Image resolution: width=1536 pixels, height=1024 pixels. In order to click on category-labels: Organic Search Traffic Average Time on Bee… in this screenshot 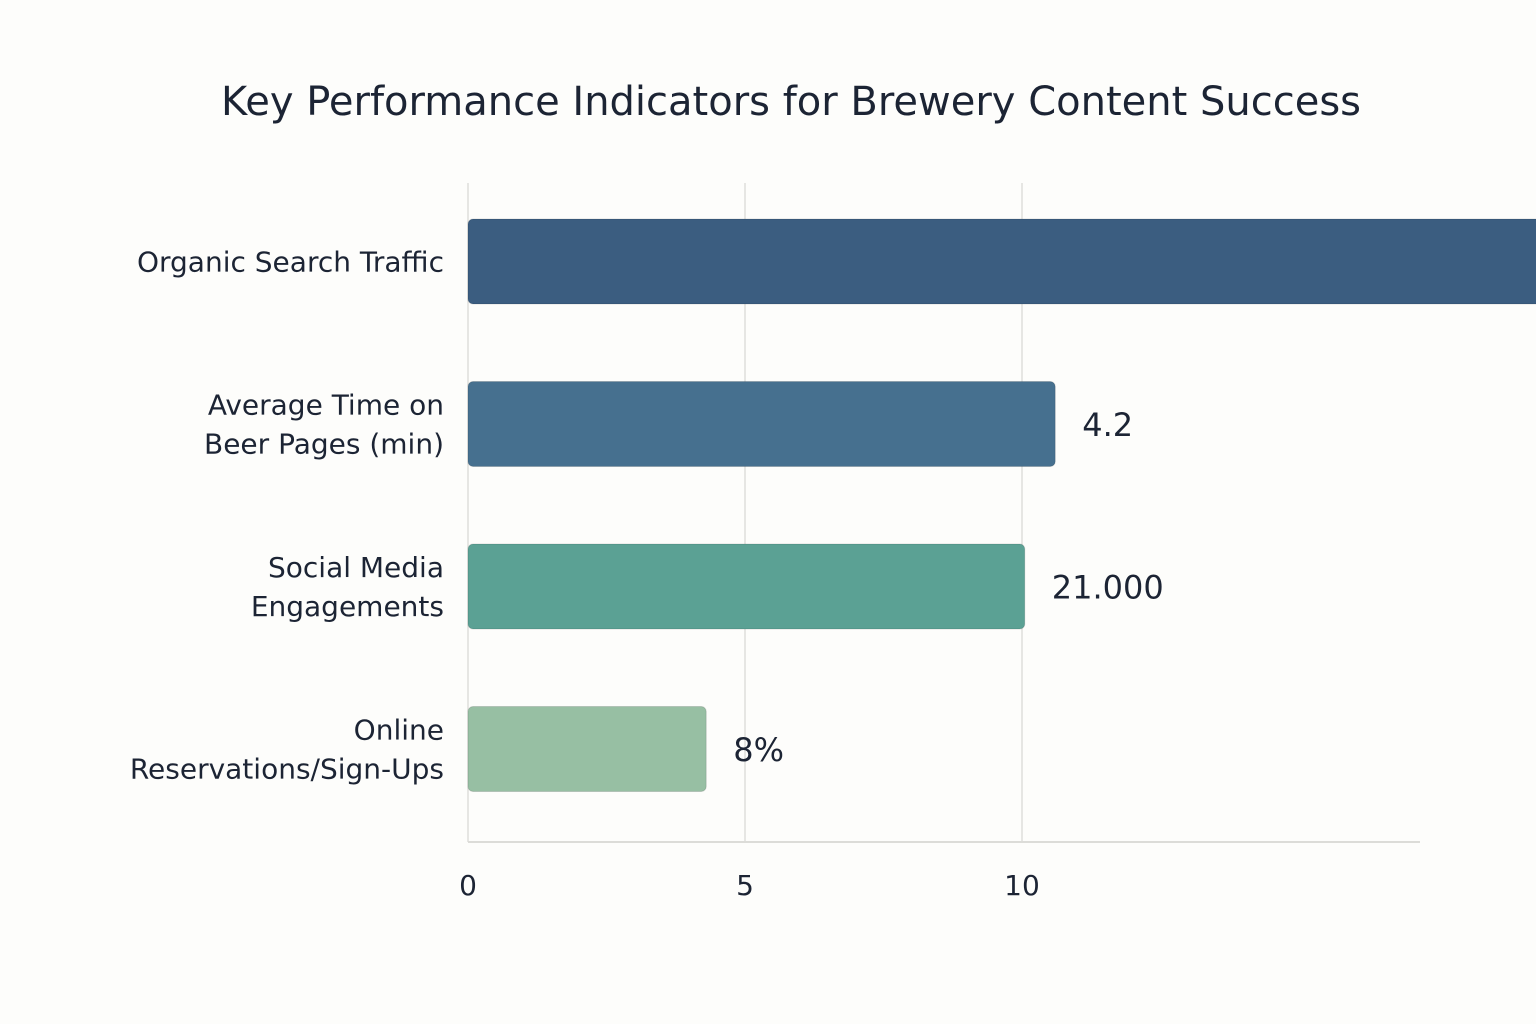, I will do `click(287, 516)`.